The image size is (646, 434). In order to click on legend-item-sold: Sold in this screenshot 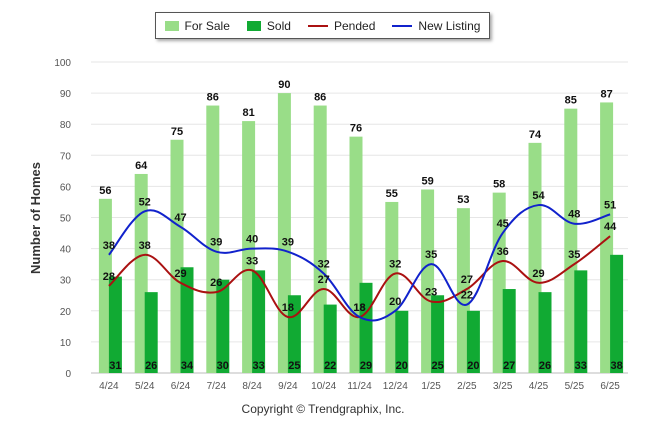, I will do `click(268, 25)`.